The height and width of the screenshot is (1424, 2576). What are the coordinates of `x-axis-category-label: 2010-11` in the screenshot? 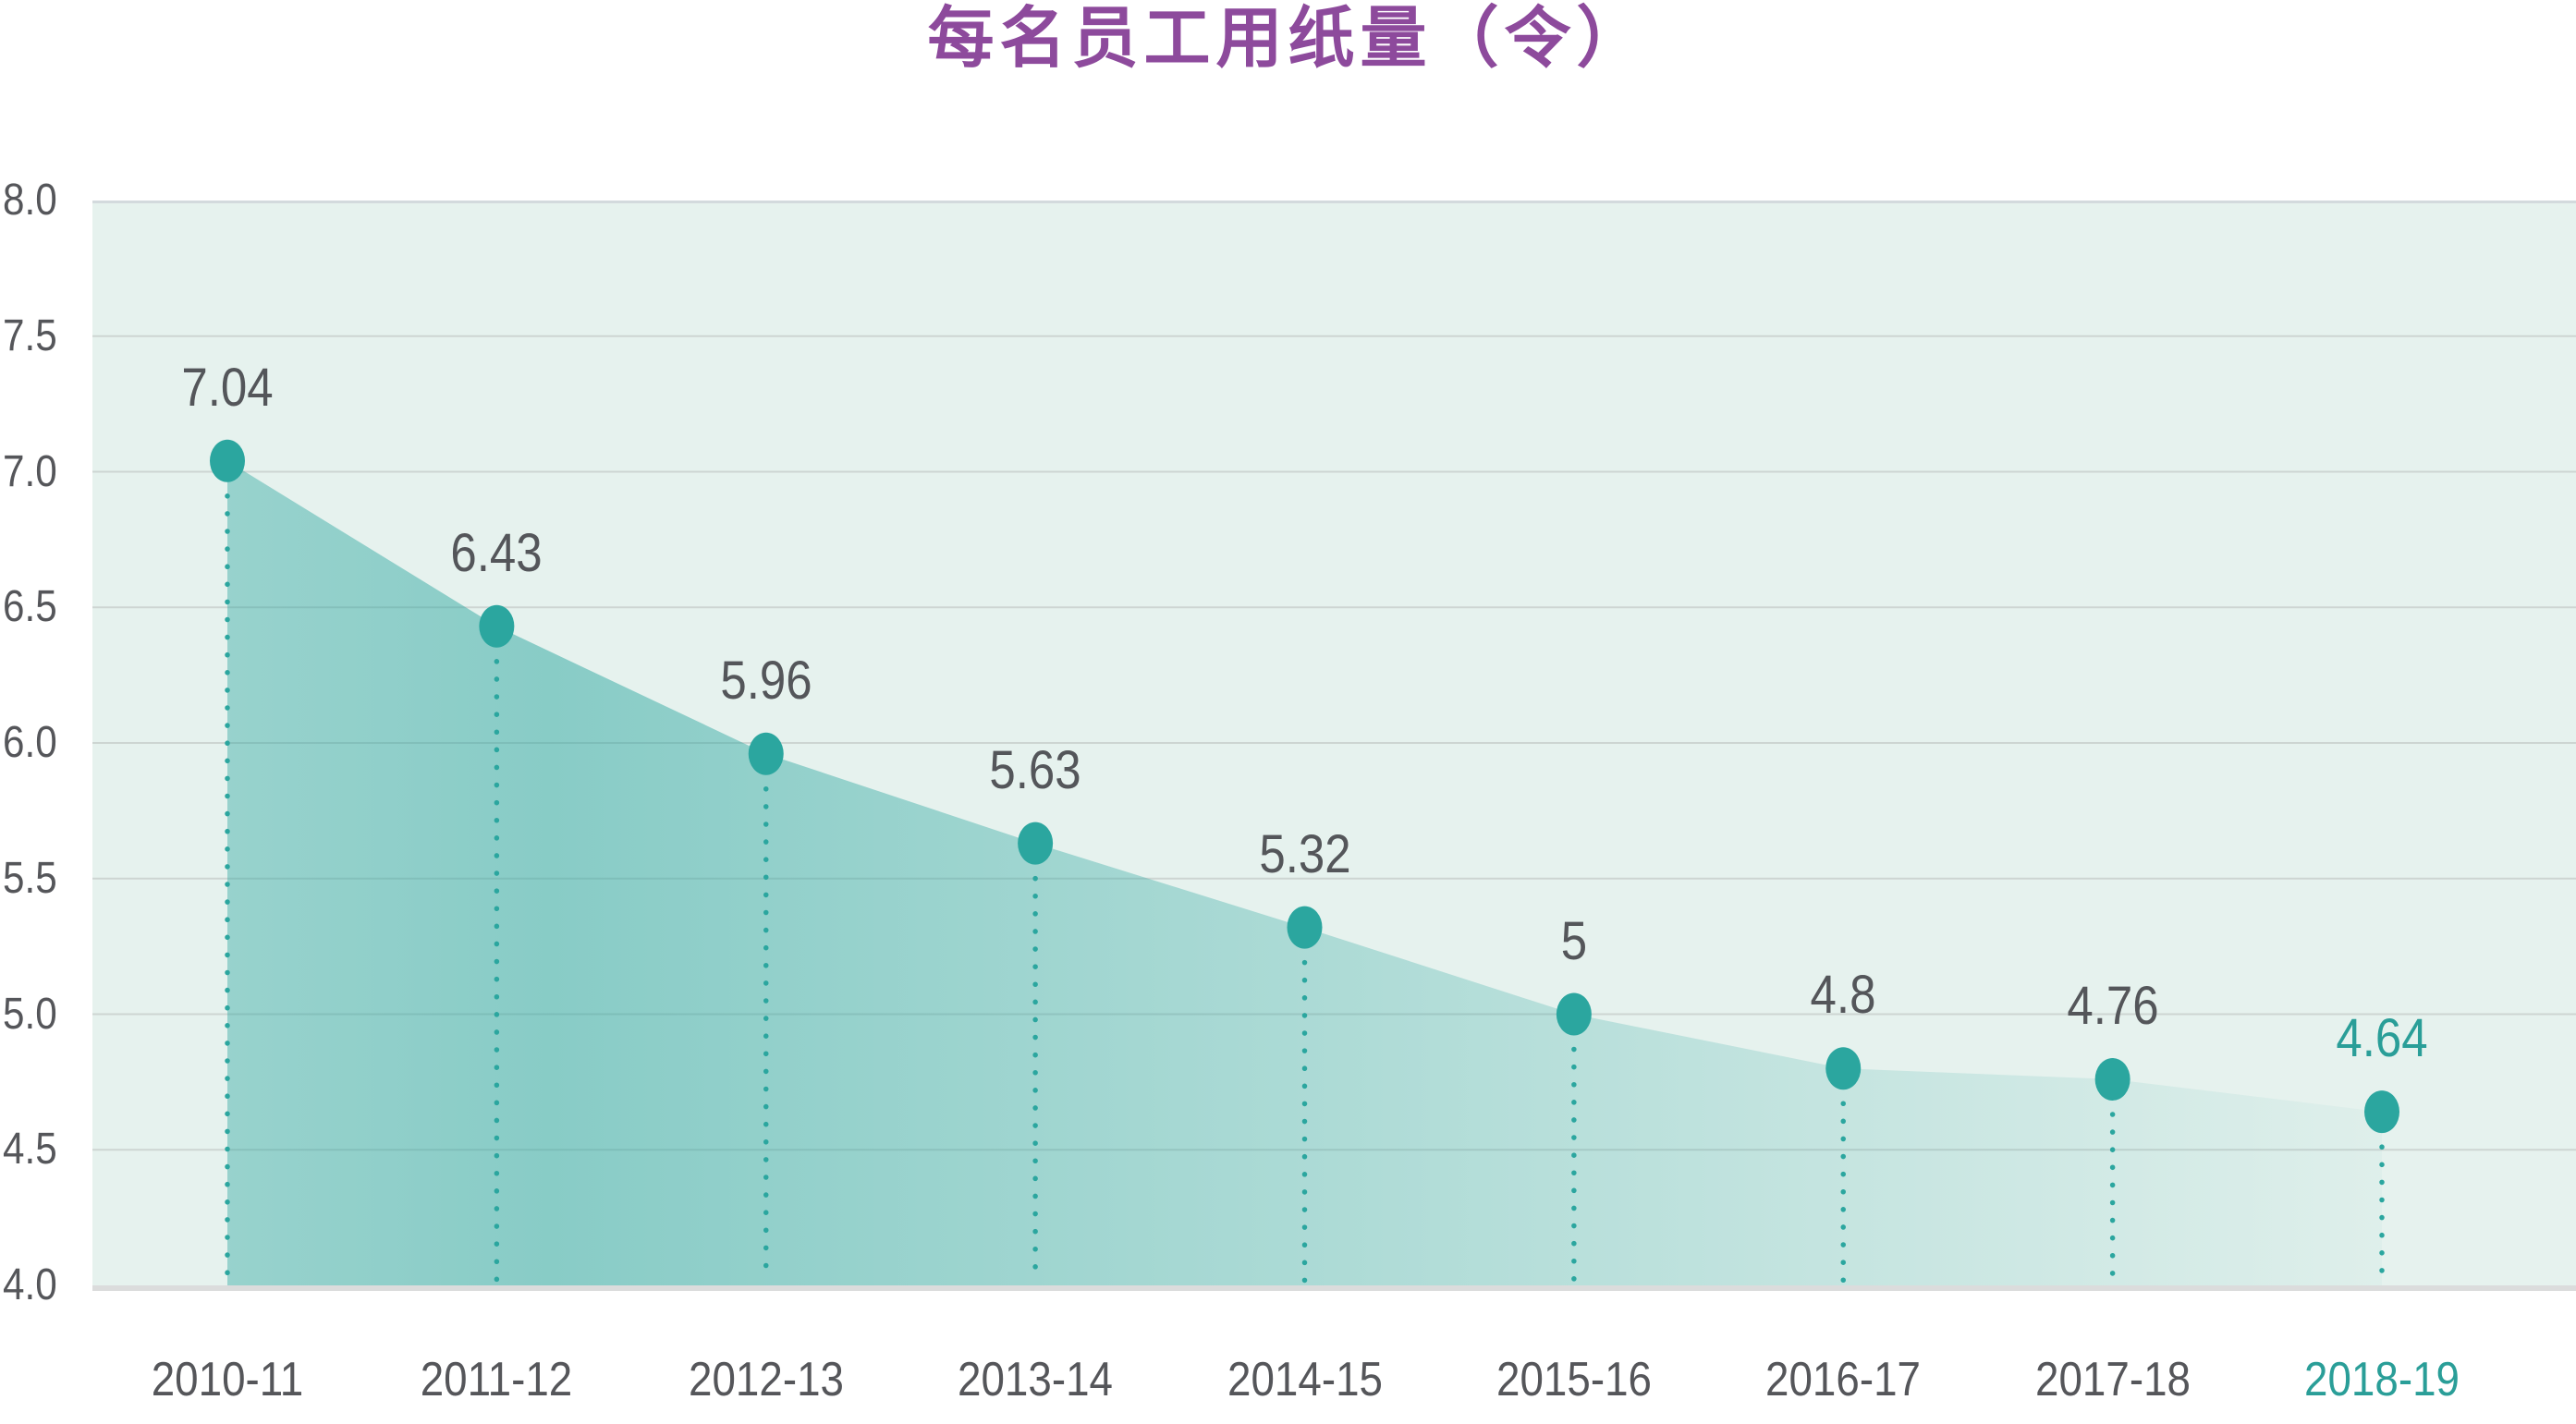 It's located at (227, 1379).